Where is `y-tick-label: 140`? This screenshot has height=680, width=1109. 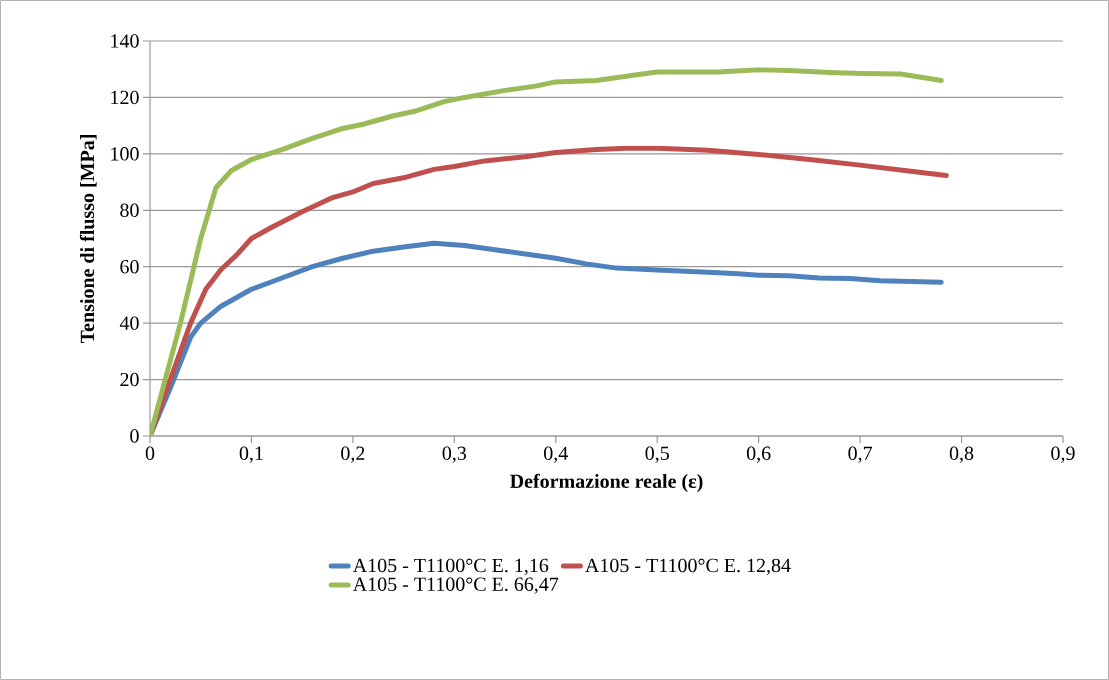 y-tick-label: 140 is located at coordinates (125, 41).